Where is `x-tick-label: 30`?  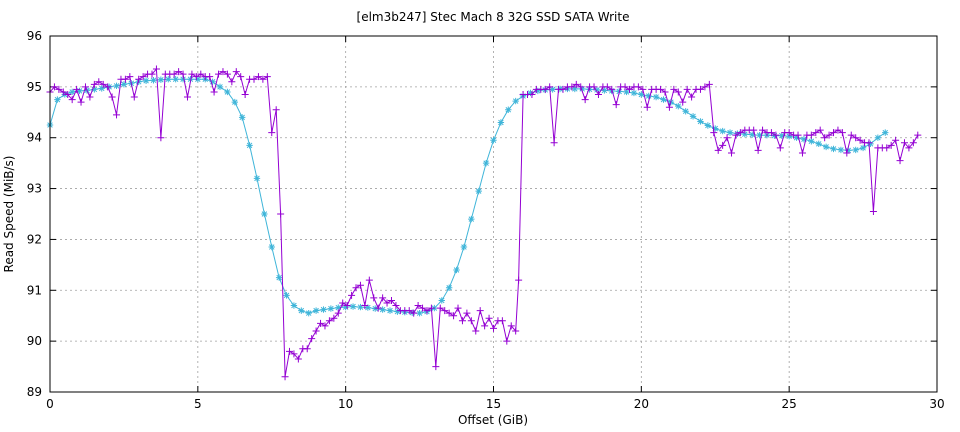 x-tick-label: 30 is located at coordinates (936, 404).